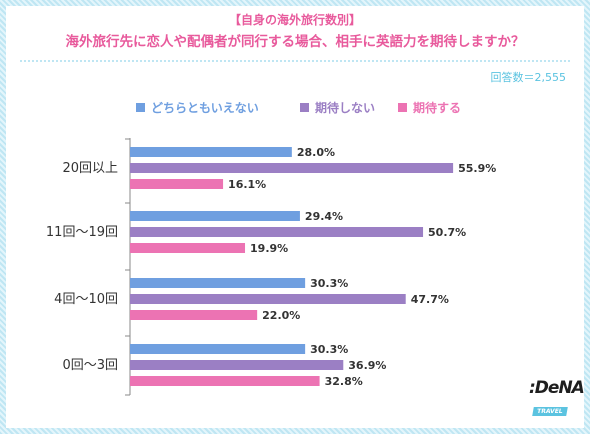 The width and height of the screenshot is (590, 434). I want to click on category-label: 20回以上, so click(90, 168).